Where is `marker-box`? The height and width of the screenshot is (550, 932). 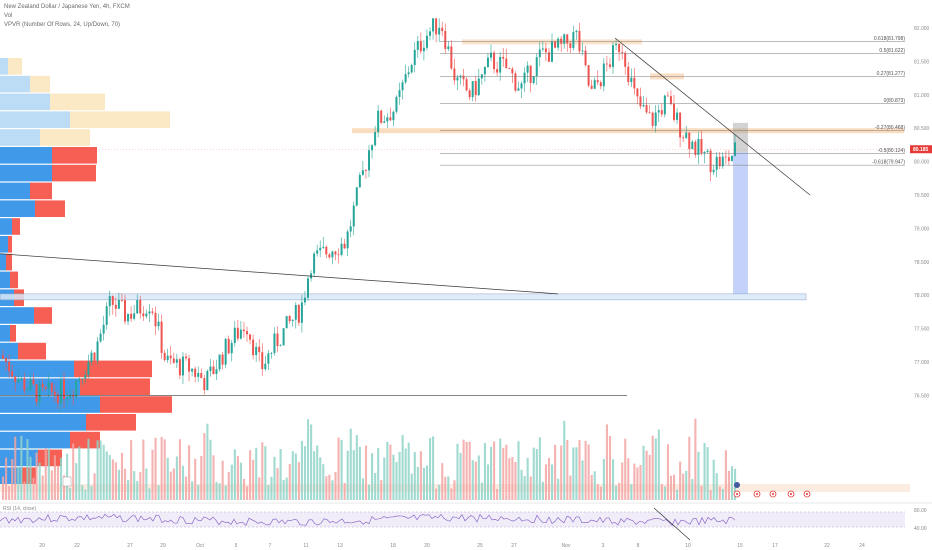 marker-box is located at coordinates (67, 481).